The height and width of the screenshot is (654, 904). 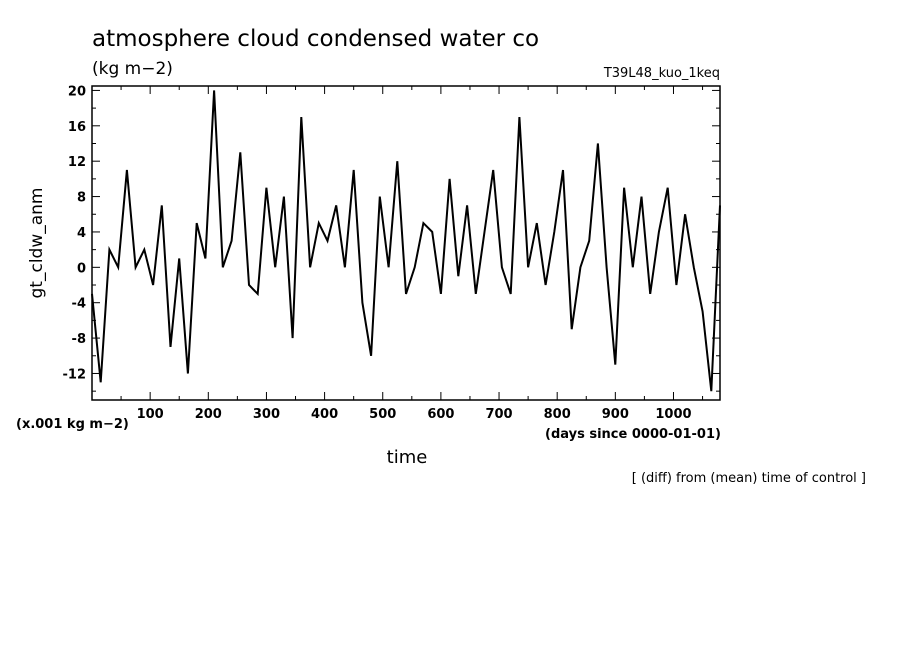 I want to click on x-tick-label: 200, so click(x=208, y=414).